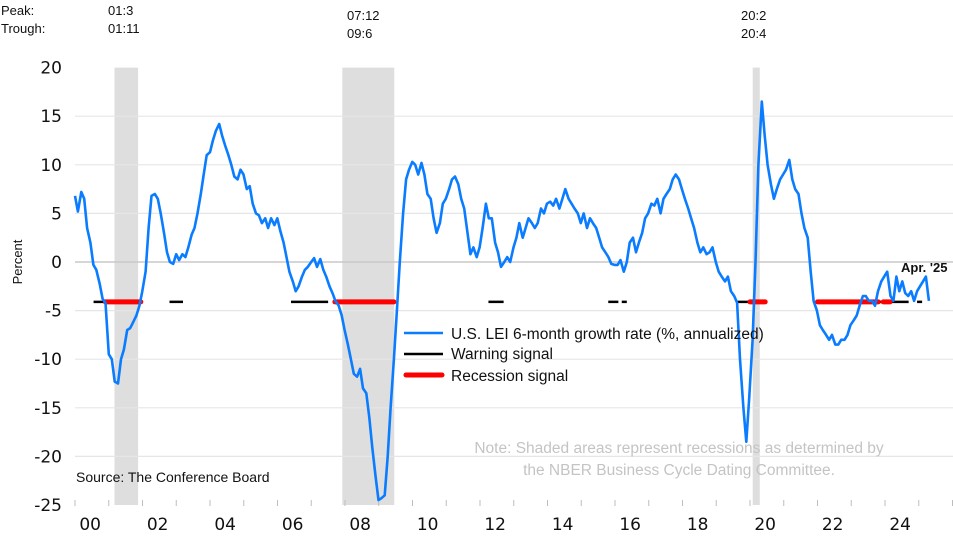 This screenshot has width=953, height=541. What do you see at coordinates (48, 457) in the screenshot?
I see `y-tick-label: -20` at bounding box center [48, 457].